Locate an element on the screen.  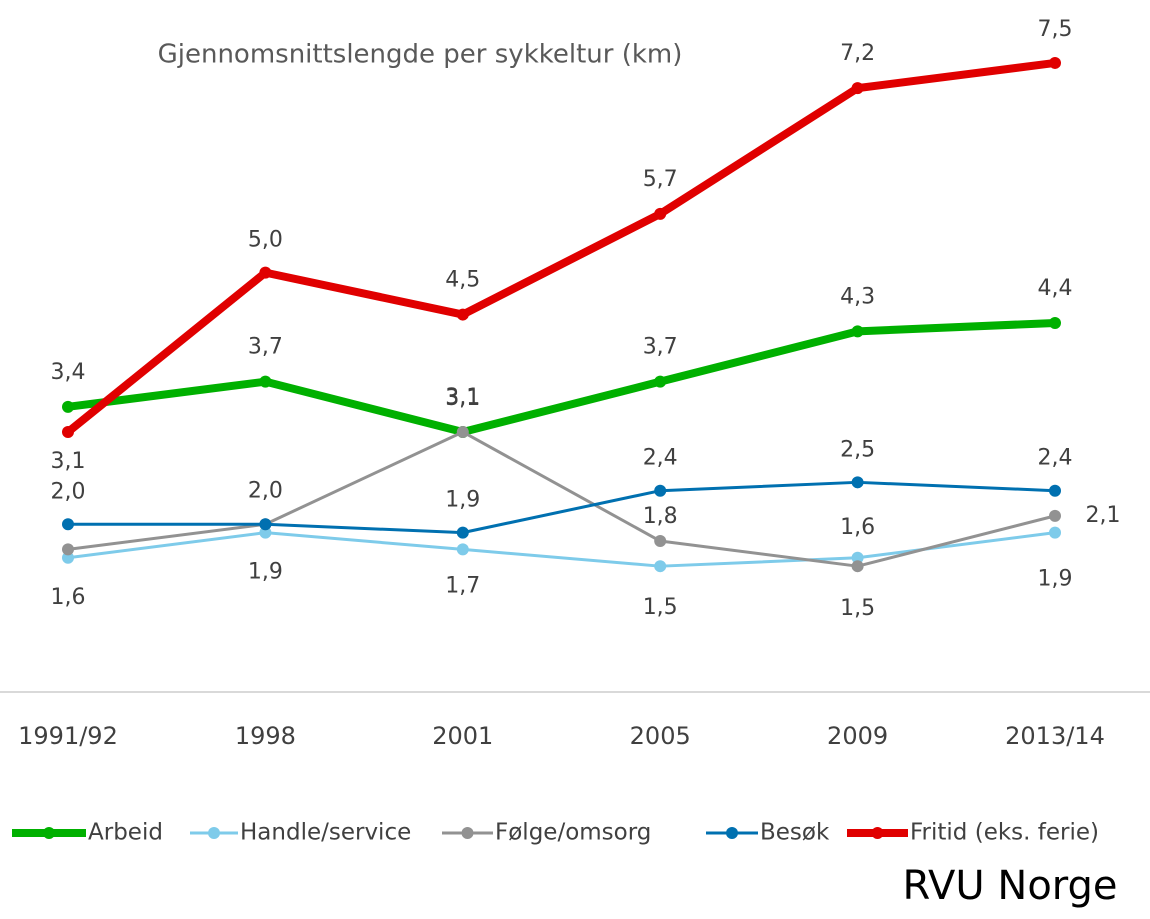
legend-label: Handle/service is located at coordinates (325, 833).